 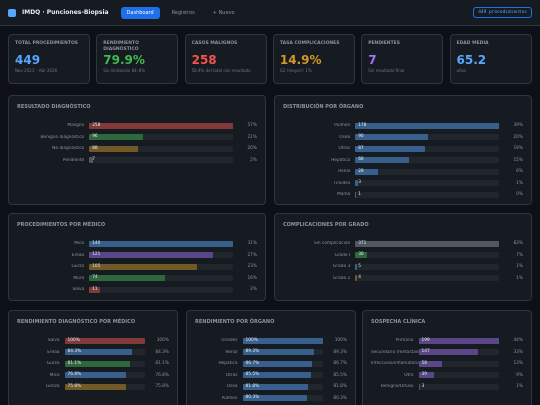 I want to click on bar-track: 74, so click(x=161, y=278).